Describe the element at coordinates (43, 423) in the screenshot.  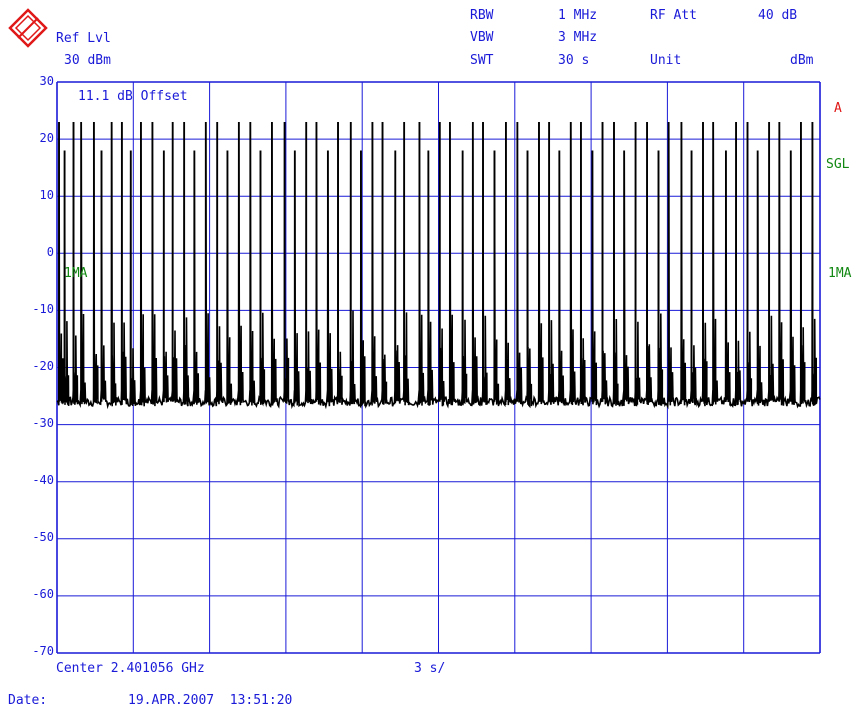
I see `y-tick-label: -30` at that location.